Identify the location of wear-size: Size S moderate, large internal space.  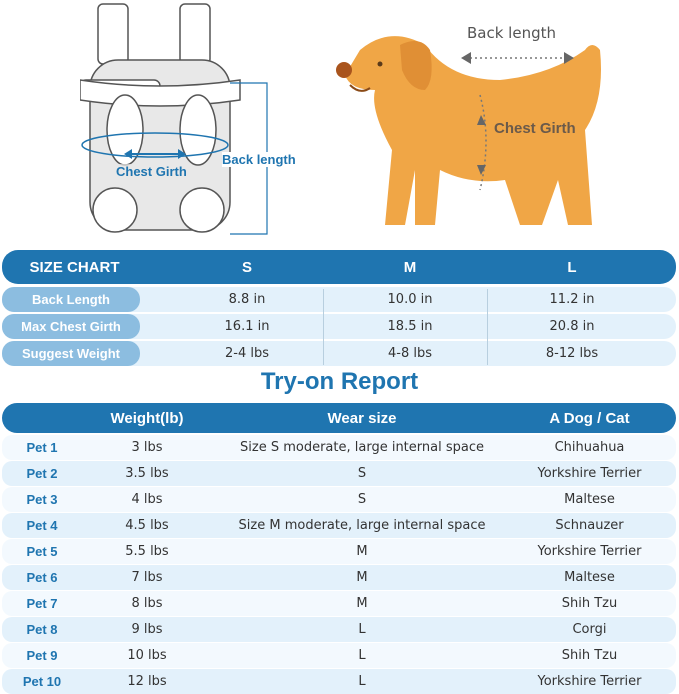
(362, 447).